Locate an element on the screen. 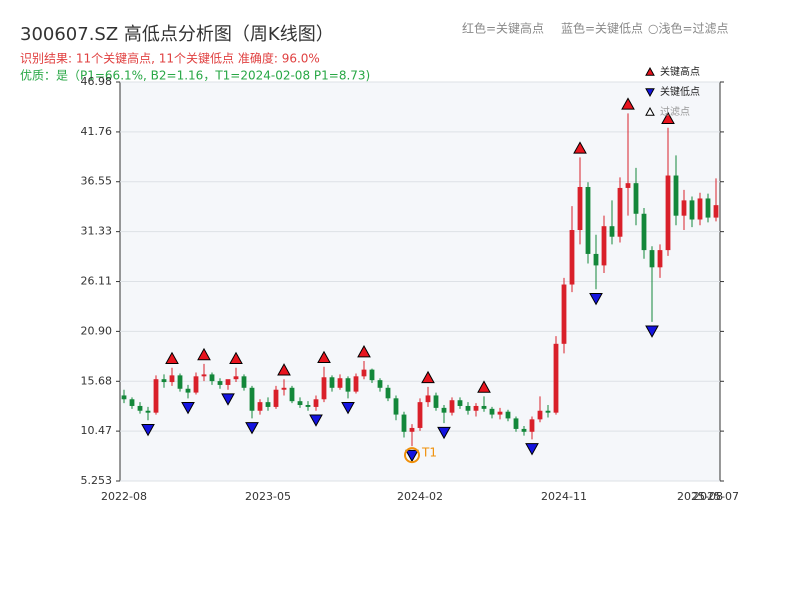  legend-label: 过滤点 is located at coordinates (675, 111).